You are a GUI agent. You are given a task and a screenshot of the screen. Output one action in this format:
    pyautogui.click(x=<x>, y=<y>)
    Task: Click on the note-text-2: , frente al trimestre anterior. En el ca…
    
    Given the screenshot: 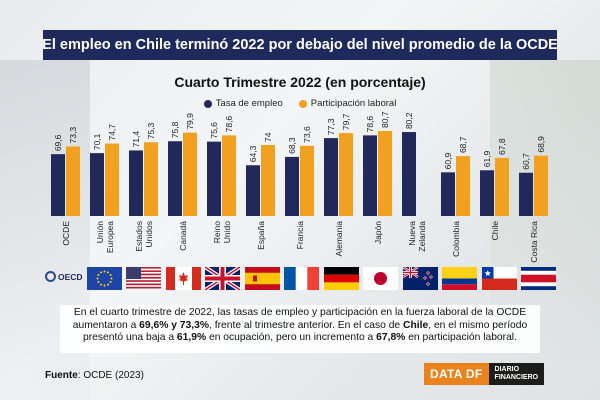 What is the action you would take?
    pyautogui.click(x=306, y=325)
    